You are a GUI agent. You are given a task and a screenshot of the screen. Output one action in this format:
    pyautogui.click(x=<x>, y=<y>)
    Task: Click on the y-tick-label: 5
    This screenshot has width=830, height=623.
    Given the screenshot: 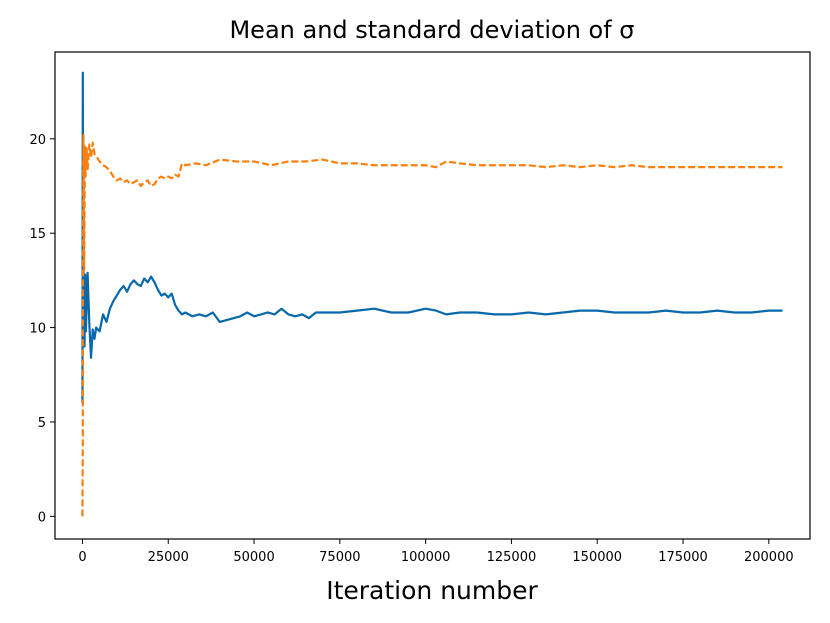 What is the action you would take?
    pyautogui.click(x=42, y=423)
    